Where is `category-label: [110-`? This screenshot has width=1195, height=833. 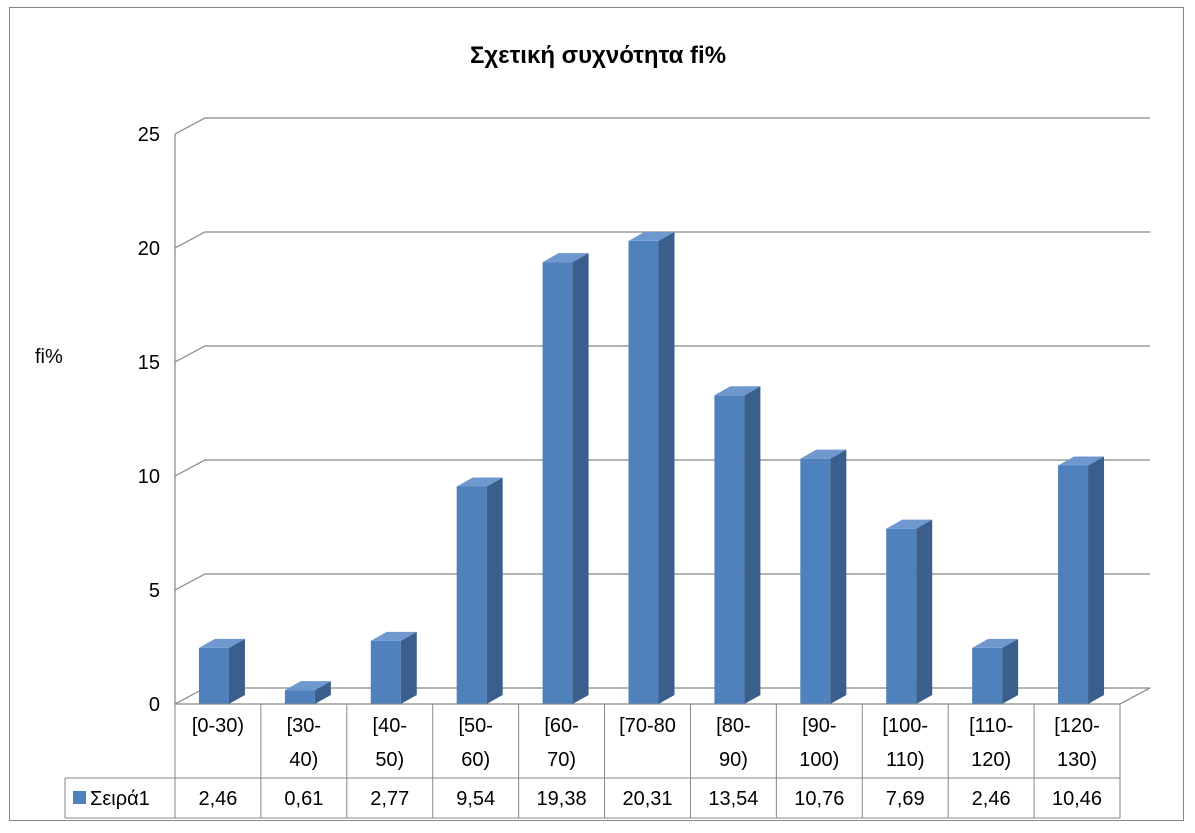 category-label: [110- is located at coordinates (991, 726).